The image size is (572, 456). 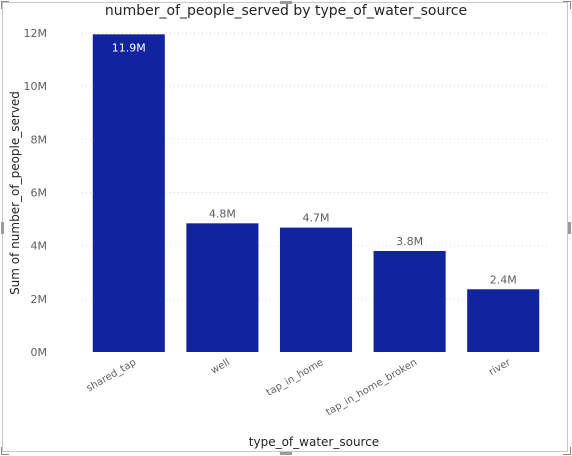 I want to click on x-tick-label: shared_tap, so click(x=112, y=375).